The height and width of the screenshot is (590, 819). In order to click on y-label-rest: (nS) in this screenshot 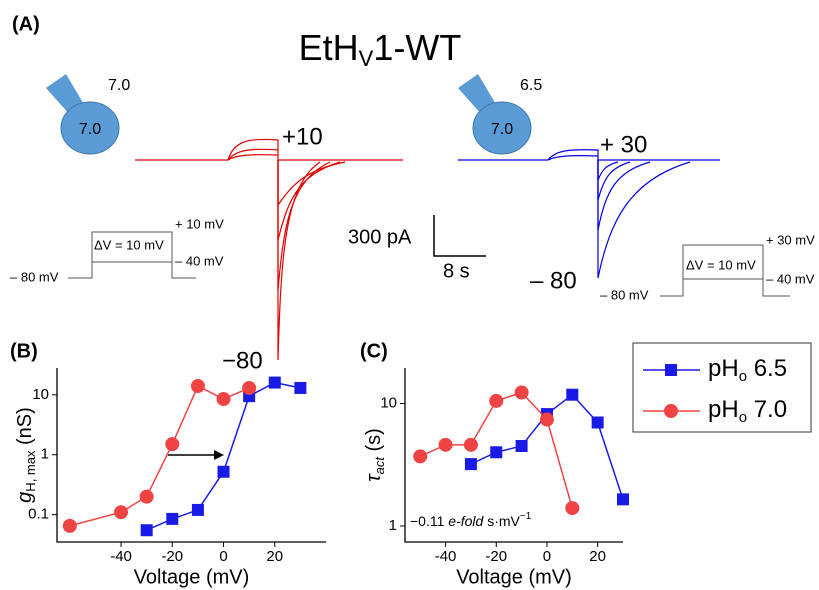, I will do `click(25, 428)`.